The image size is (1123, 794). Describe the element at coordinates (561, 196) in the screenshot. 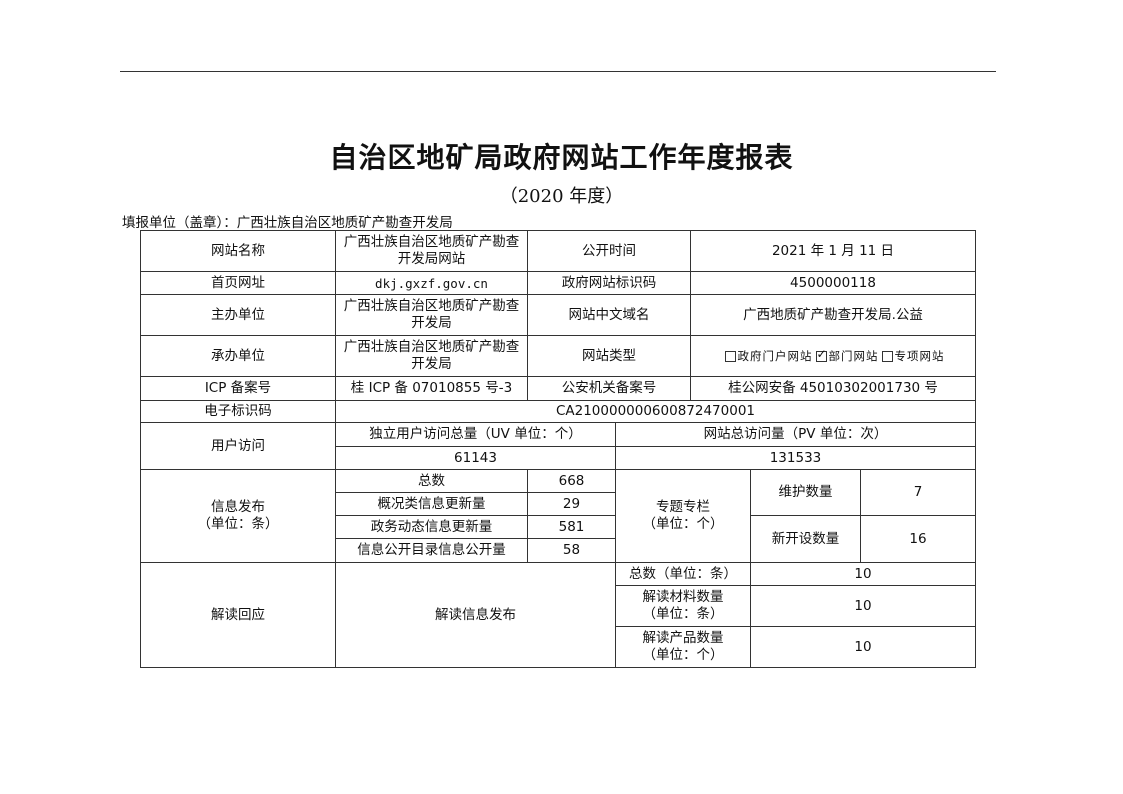

I see `page-subtitle: （2020 年度）` at that location.